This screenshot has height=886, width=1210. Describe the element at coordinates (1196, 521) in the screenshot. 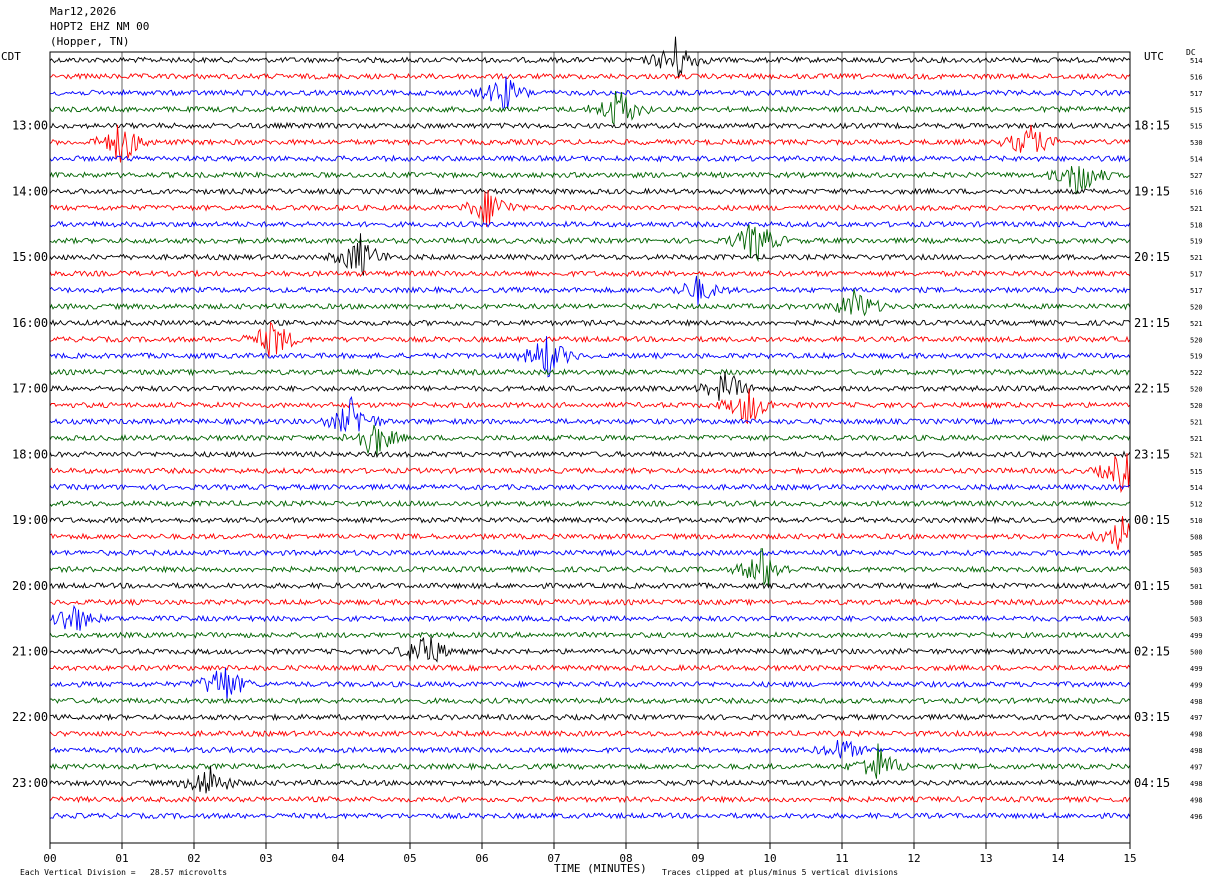

I see `dc-offset-value: 510` at that location.